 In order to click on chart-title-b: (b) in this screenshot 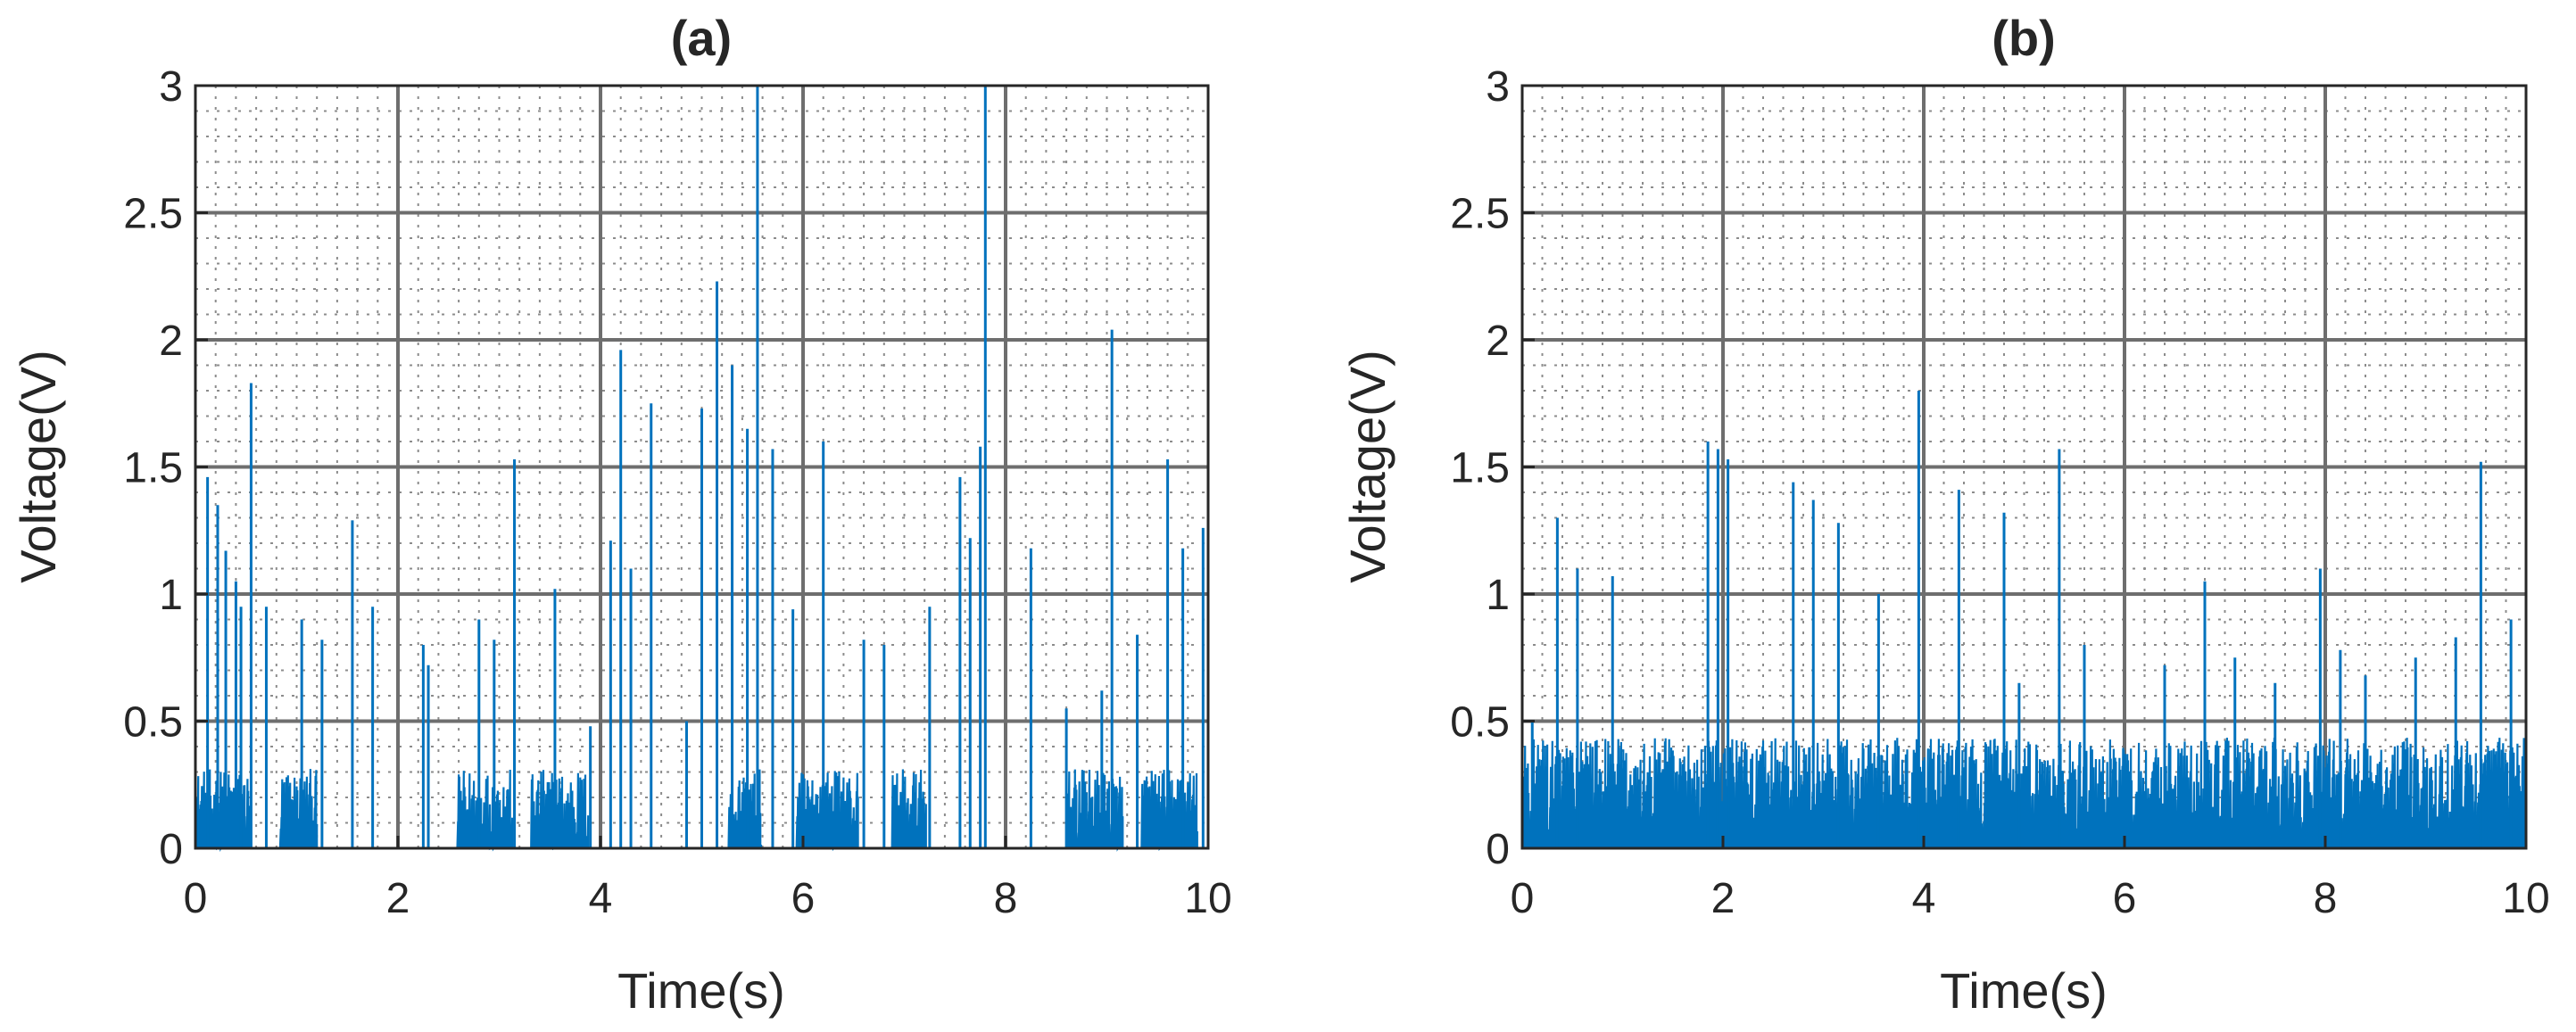, I will do `click(2024, 38)`.